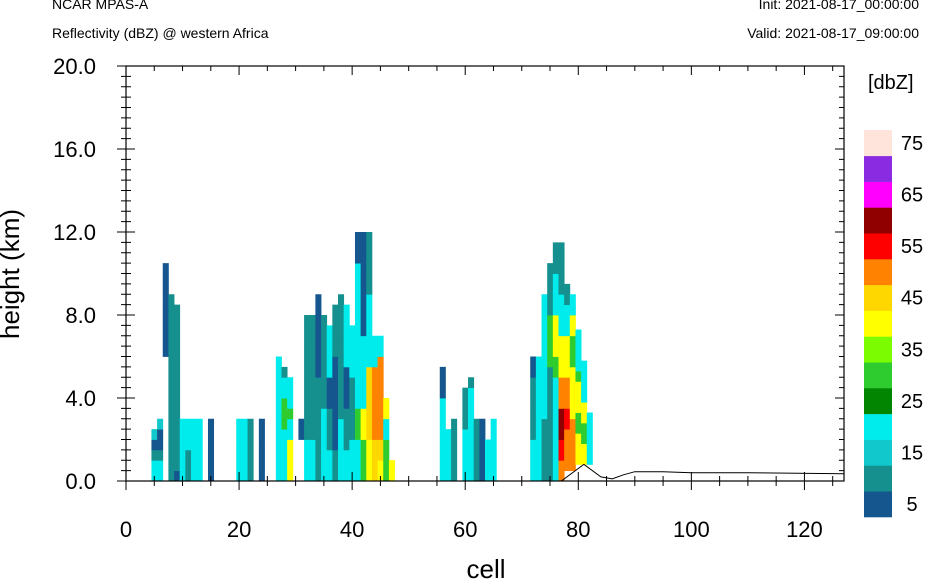  Describe the element at coordinates (878, 349) in the screenshot. I see `colorbar-band` at that location.